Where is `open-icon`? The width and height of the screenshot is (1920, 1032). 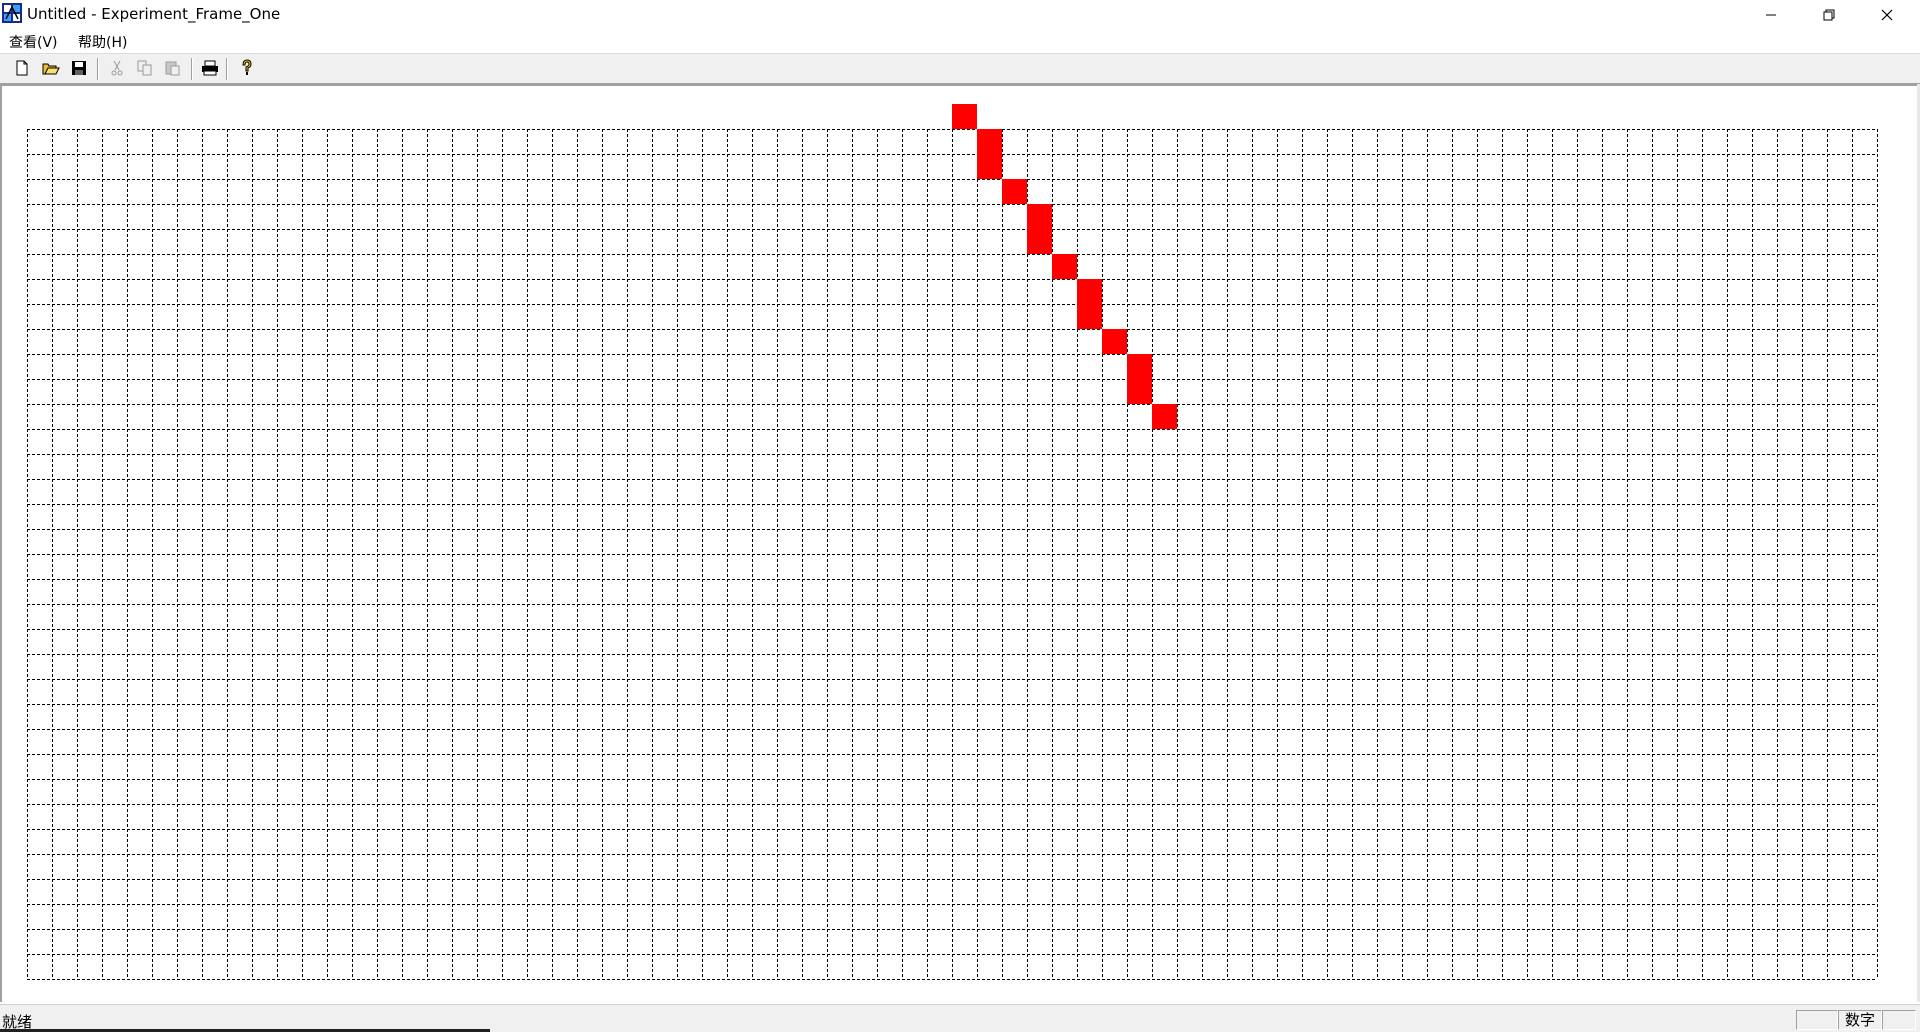
open-icon is located at coordinates (51, 69).